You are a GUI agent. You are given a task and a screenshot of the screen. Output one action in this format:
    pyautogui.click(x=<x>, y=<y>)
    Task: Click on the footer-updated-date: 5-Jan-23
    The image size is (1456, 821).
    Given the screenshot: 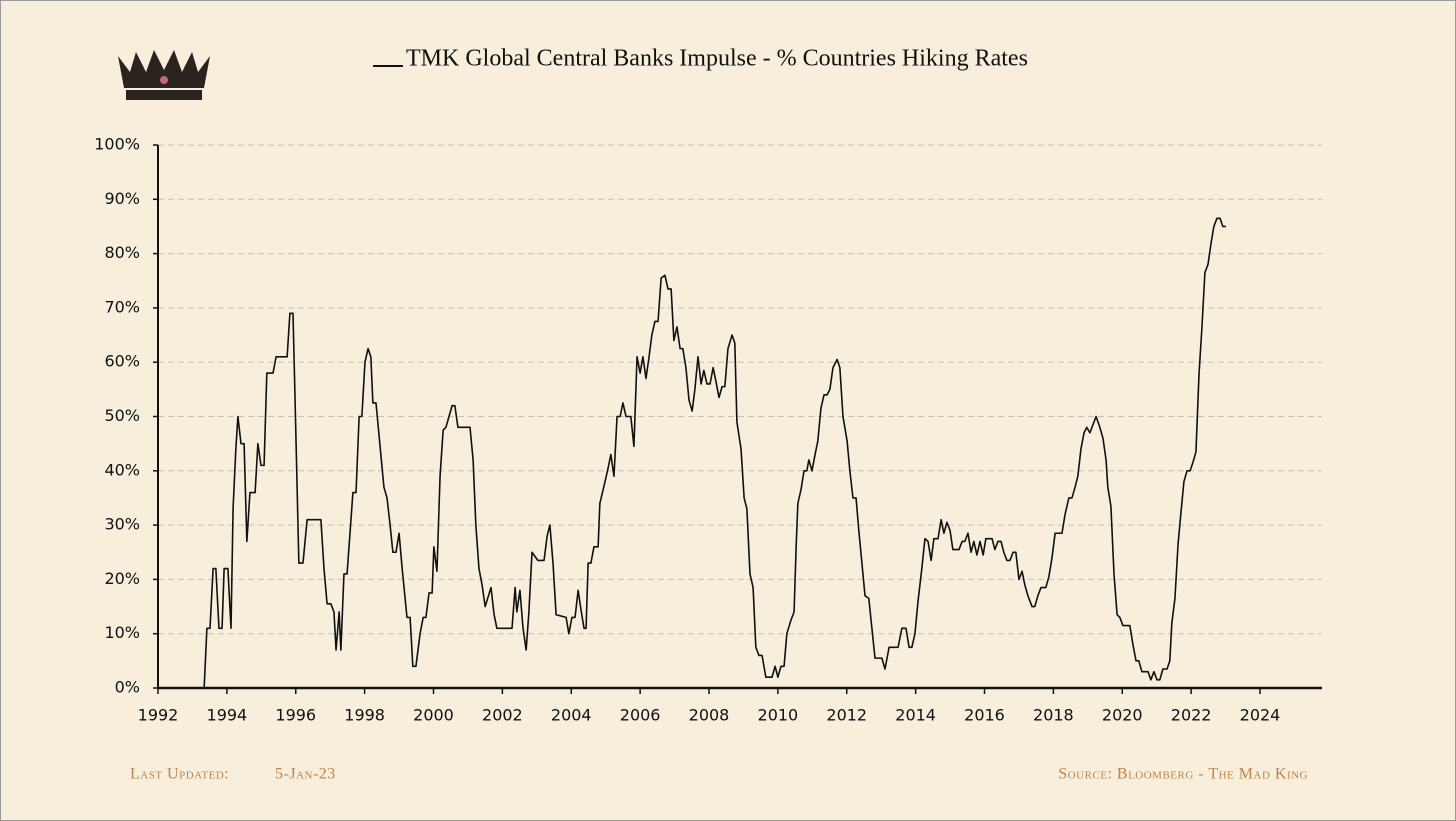 What is the action you would take?
    pyautogui.click(x=305, y=774)
    